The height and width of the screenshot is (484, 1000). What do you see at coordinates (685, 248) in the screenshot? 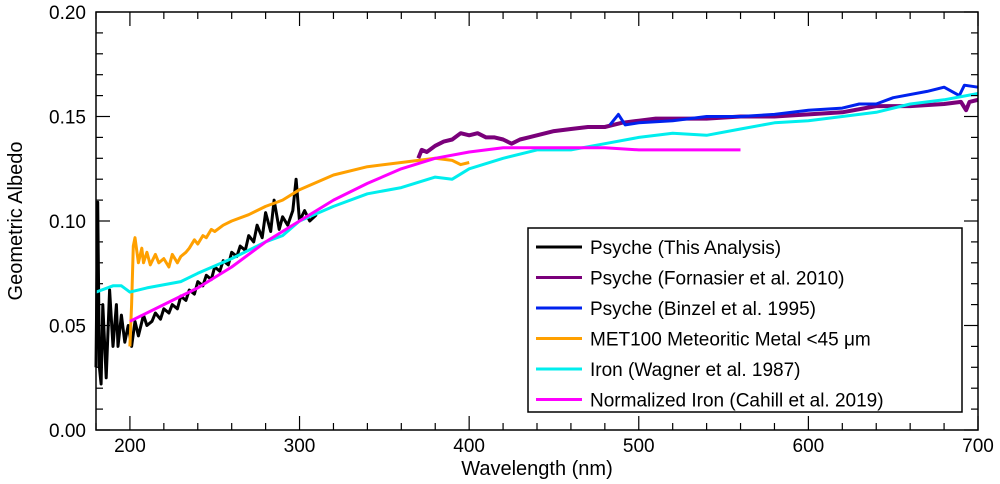
I see `legend-label-1: Psyche (This Analysis)` at bounding box center [685, 248].